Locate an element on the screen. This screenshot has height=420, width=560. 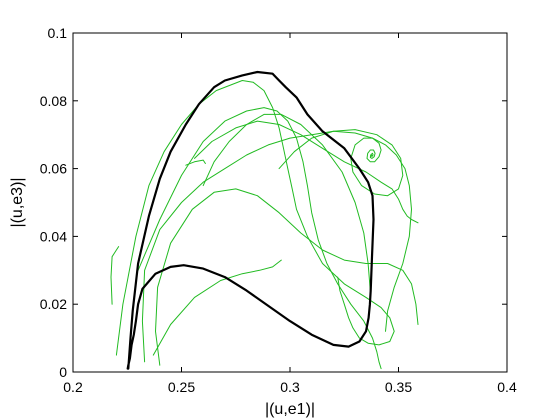
x-tick-label: 0.2 is located at coordinates (73, 387).